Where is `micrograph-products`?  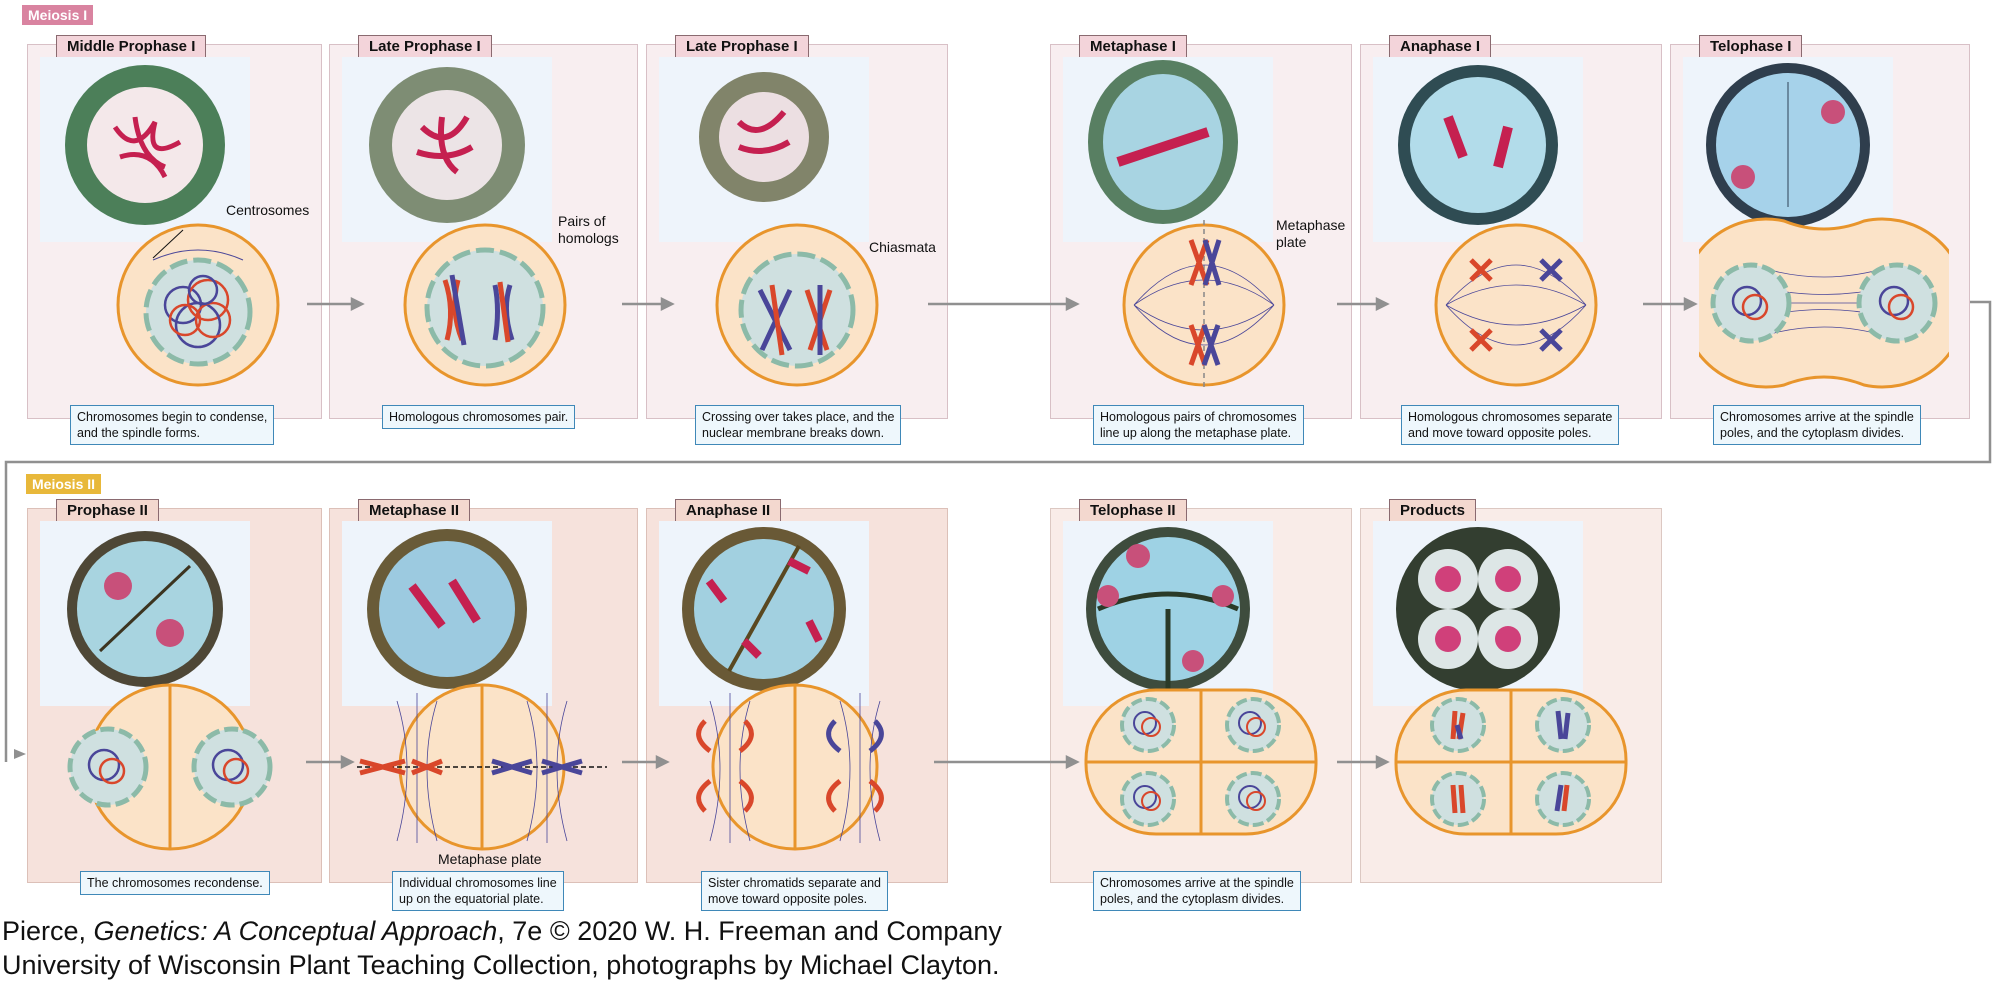
micrograph-products is located at coordinates (1478, 613).